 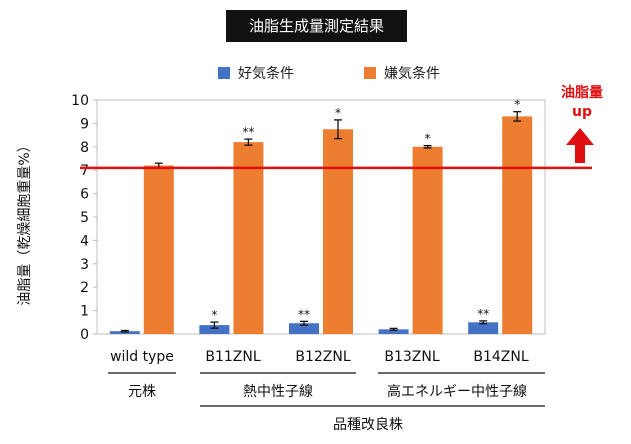 What do you see at coordinates (84, 124) in the screenshot?
I see `y-tick-label: 9` at bounding box center [84, 124].